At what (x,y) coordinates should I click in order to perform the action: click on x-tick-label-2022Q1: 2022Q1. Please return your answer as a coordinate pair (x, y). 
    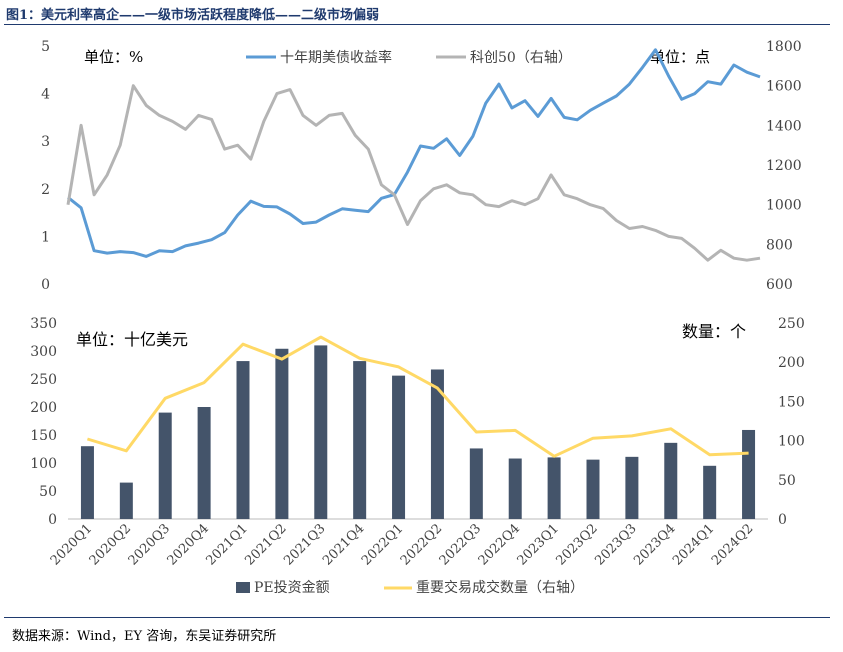
    Looking at the image, I should click on (382, 544).